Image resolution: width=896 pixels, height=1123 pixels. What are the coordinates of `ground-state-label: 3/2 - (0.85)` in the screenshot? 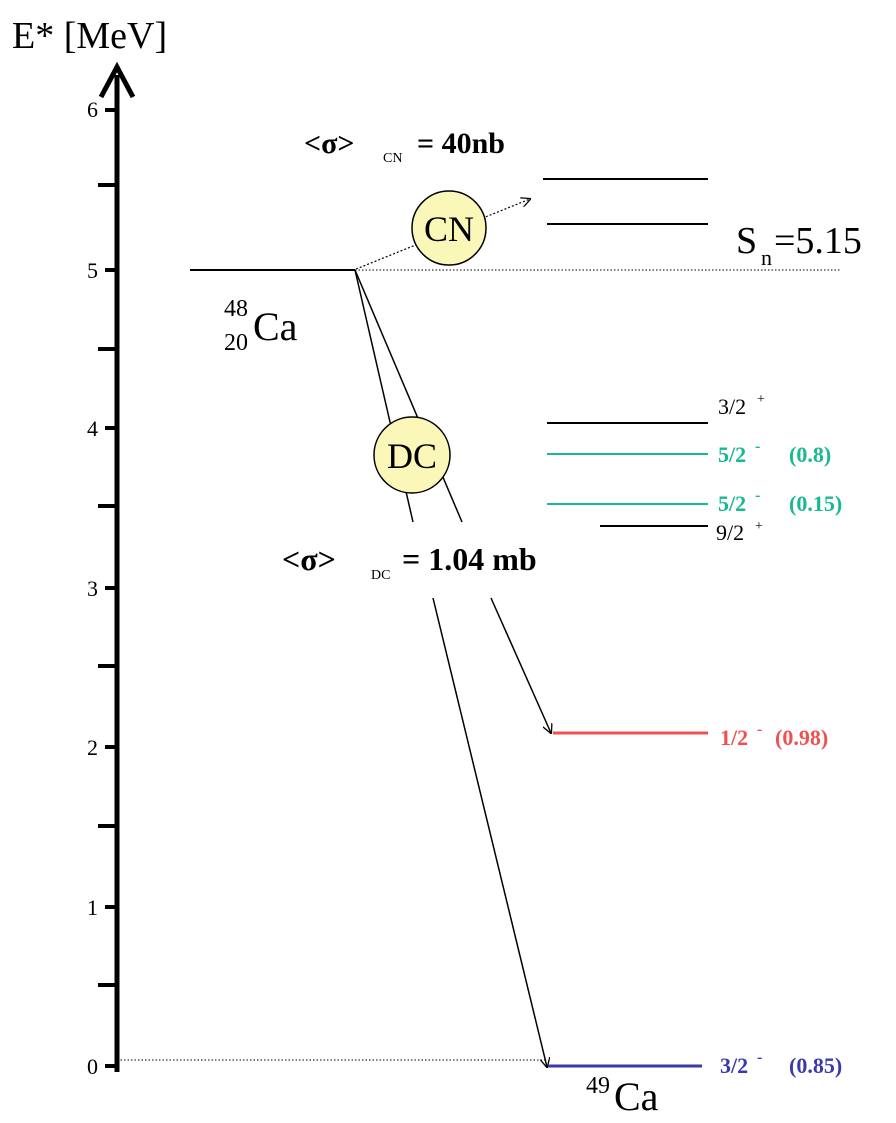 It's located at (781, 1063).